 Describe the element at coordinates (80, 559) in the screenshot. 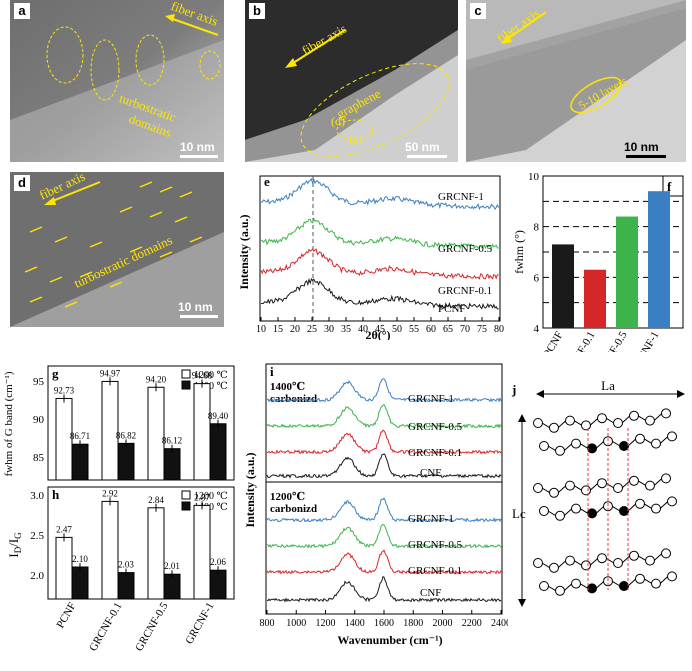

I see `h-value-label: 2.10` at that location.